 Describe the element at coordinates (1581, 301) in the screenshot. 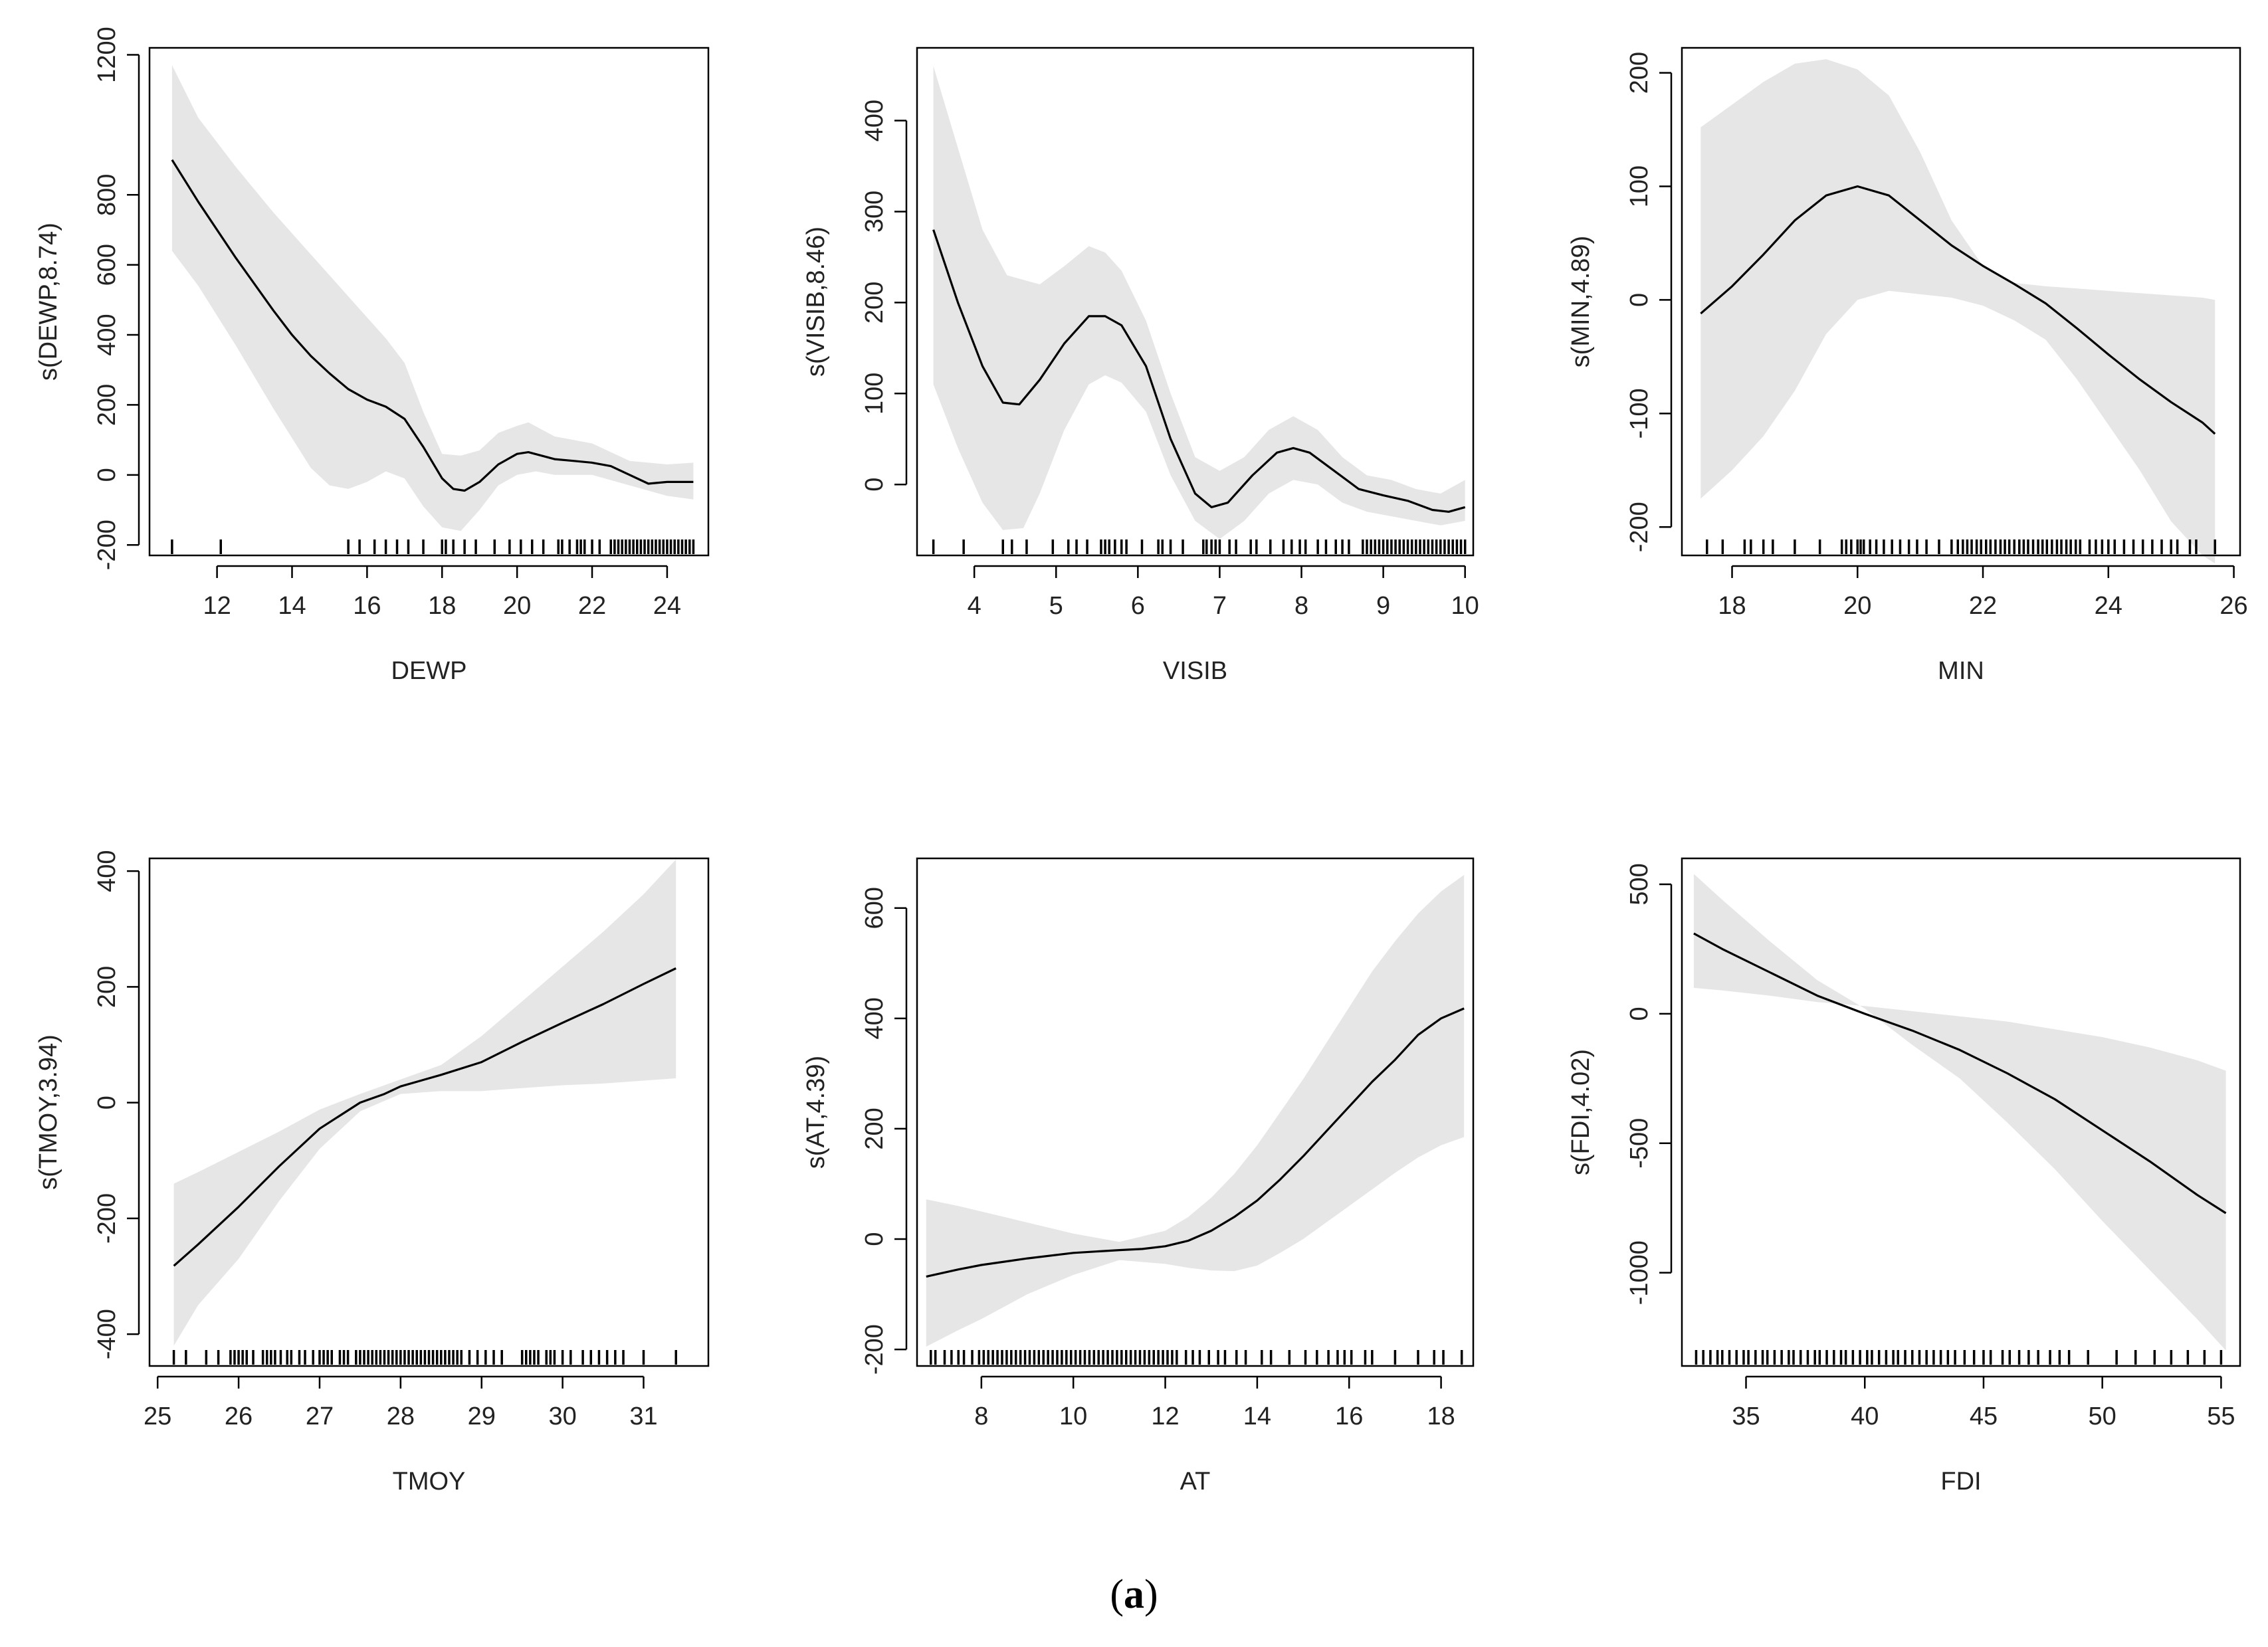

I see `y-axis-label: s(MIN,4.89)` at that location.